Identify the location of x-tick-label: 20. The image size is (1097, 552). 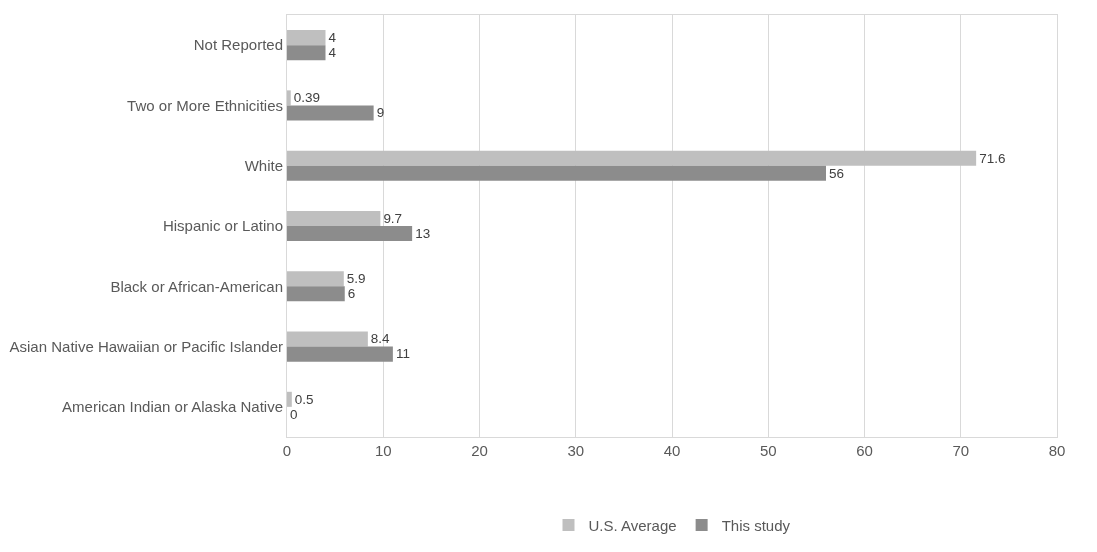
(479, 450).